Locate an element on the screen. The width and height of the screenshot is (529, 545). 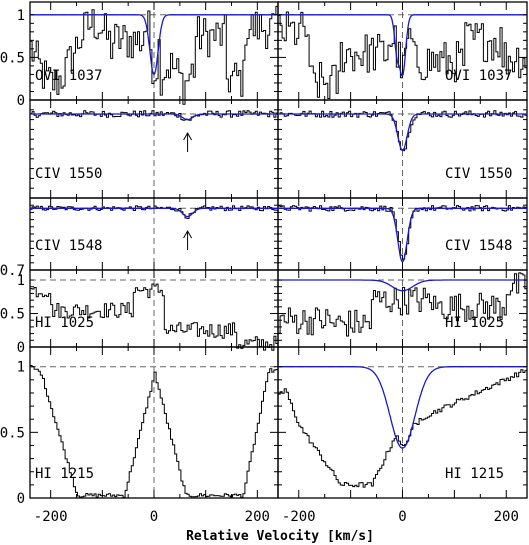
panel-0-3: 0 0.5 1 HI 1025 is located at coordinates (139, 312).